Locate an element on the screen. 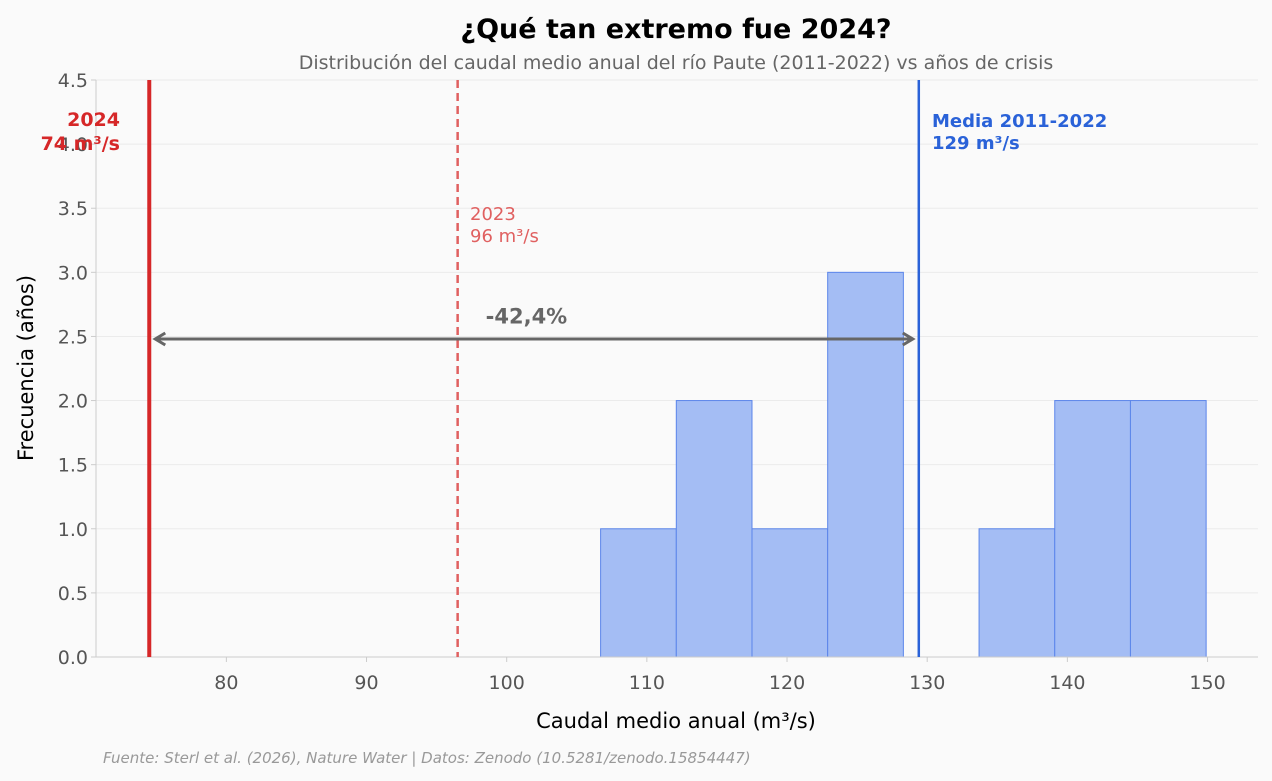 The height and width of the screenshot is (781, 1272). difference-arrow-head-left is located at coordinates (159, 339).